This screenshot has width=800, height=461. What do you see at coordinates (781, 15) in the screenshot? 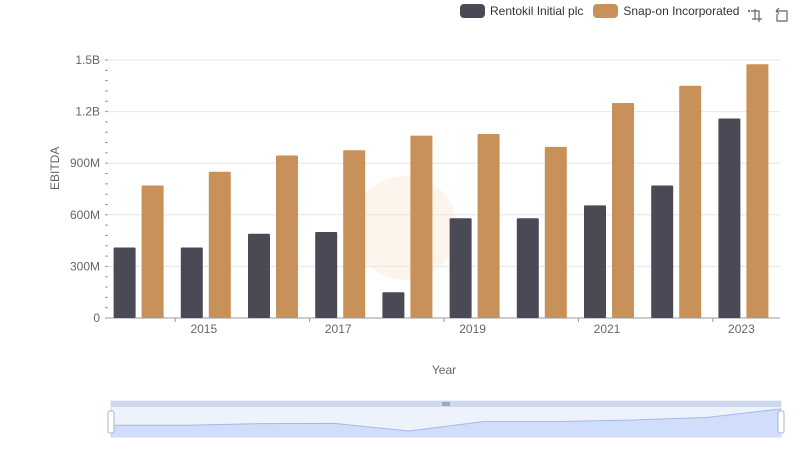
I see `restore-icon` at bounding box center [781, 15].